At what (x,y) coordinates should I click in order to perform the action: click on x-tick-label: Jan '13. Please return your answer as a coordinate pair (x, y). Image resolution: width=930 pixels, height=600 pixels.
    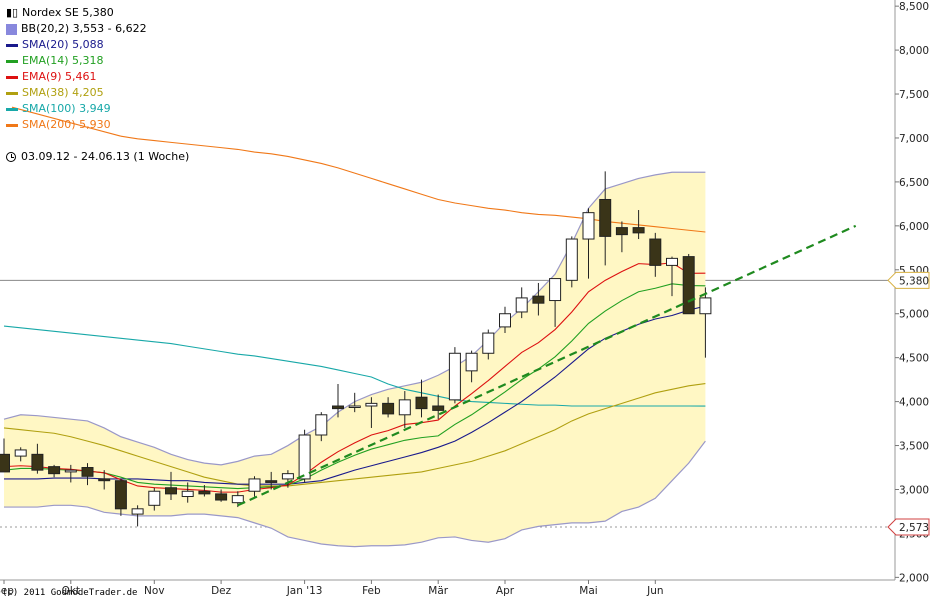
    Looking at the image, I should click on (304, 591).